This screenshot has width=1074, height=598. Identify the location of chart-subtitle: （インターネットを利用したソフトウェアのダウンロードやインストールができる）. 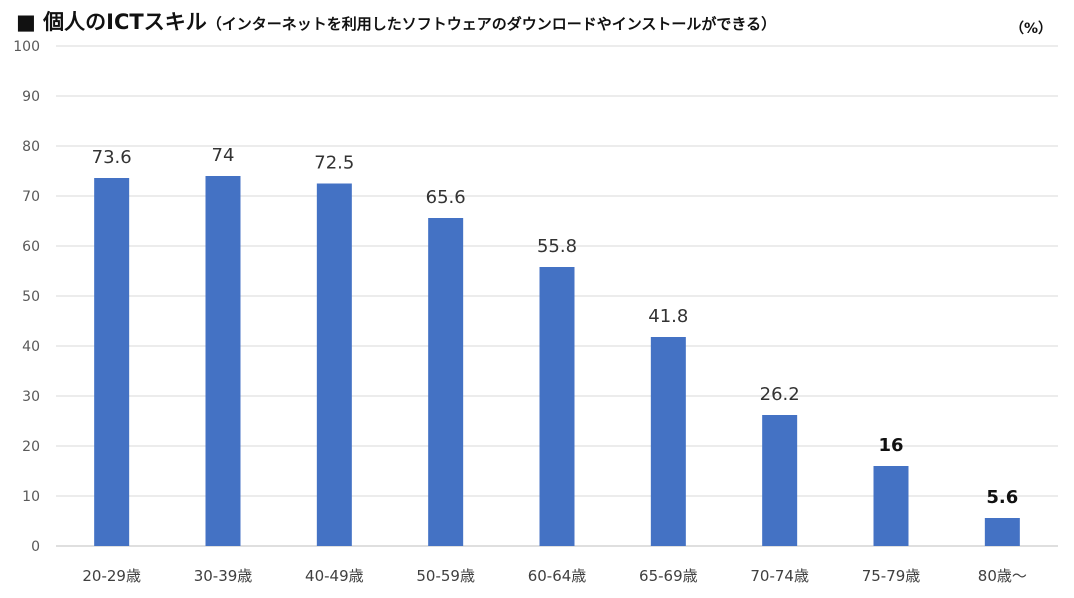
(491, 24).